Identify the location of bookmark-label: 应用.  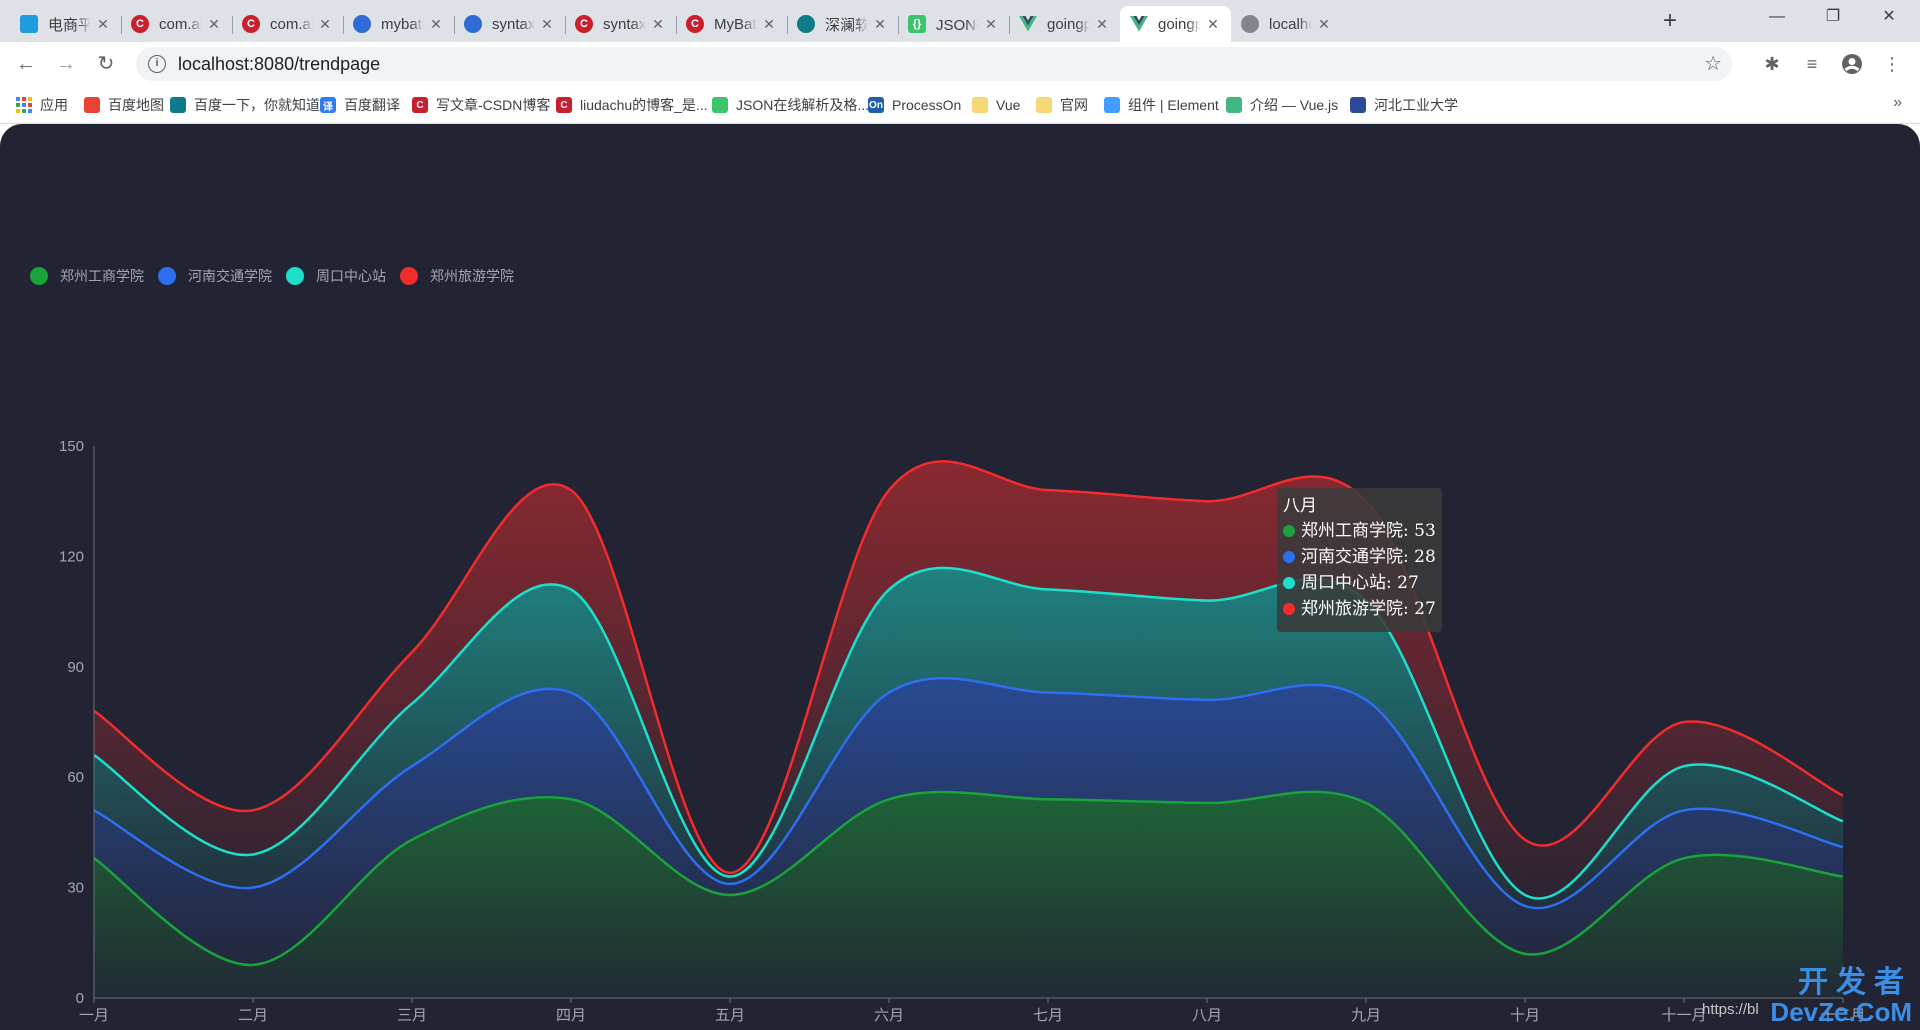
(54, 105).